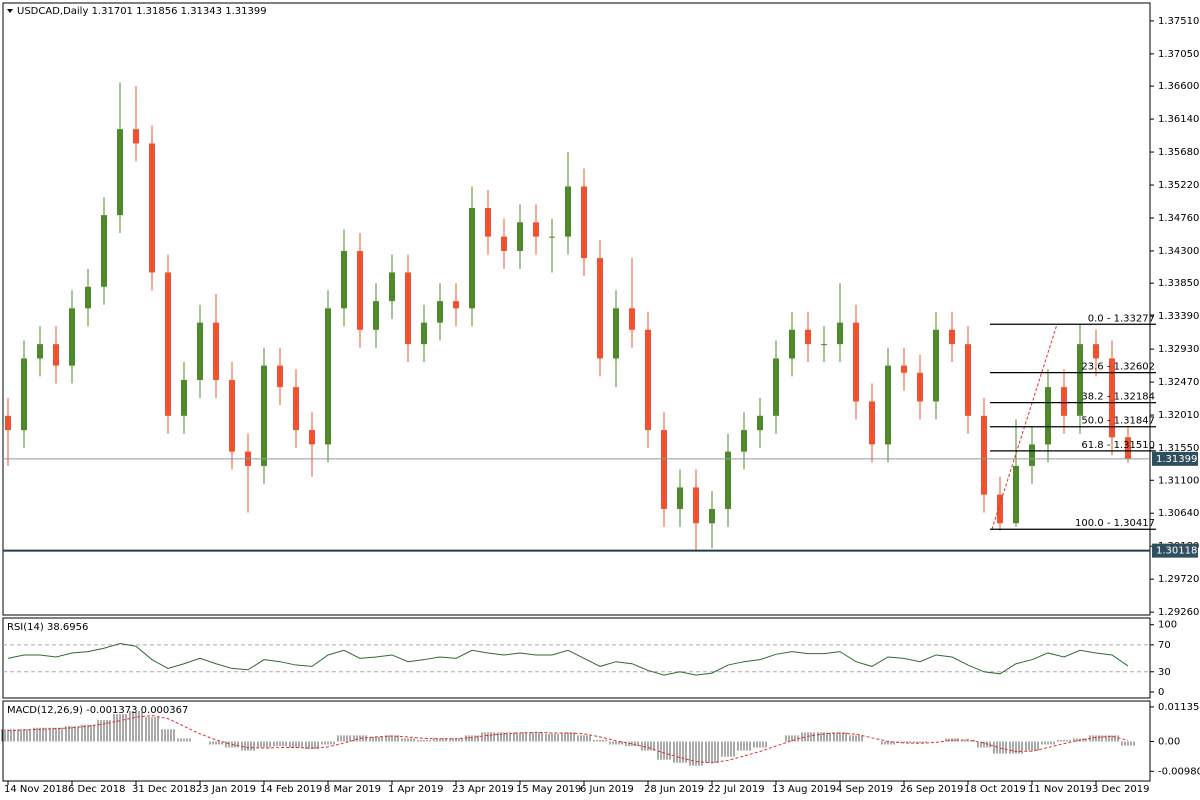 The height and width of the screenshot is (800, 1200). I want to click on x-tick-label: 6 Dec 2018, so click(97, 789).